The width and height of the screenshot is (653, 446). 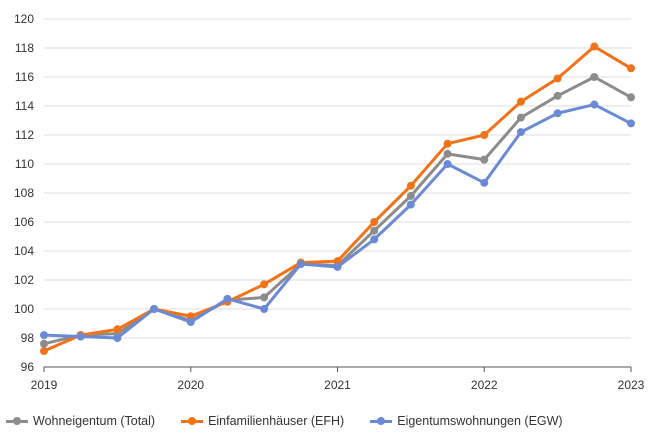 What do you see at coordinates (94, 421) in the screenshot?
I see `legend-label: Wohneigentum (Total)` at bounding box center [94, 421].